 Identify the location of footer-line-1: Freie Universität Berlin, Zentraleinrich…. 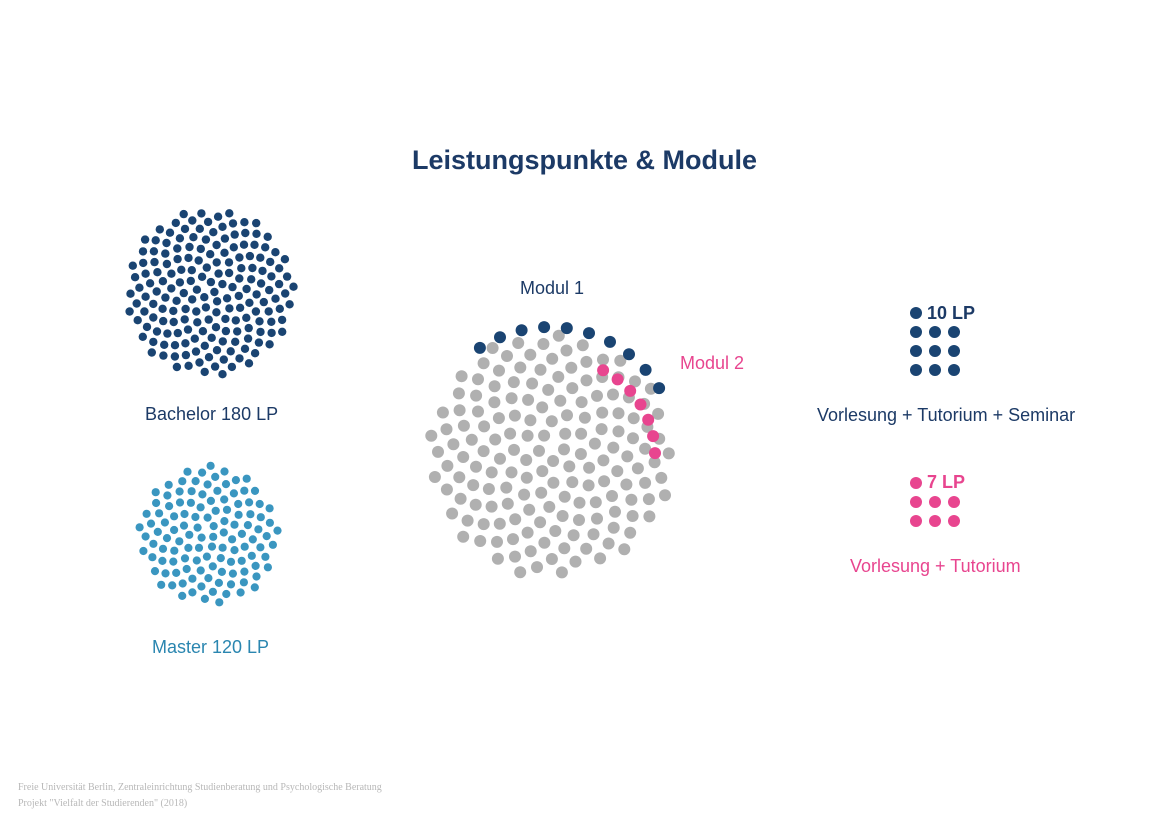
(200, 787).